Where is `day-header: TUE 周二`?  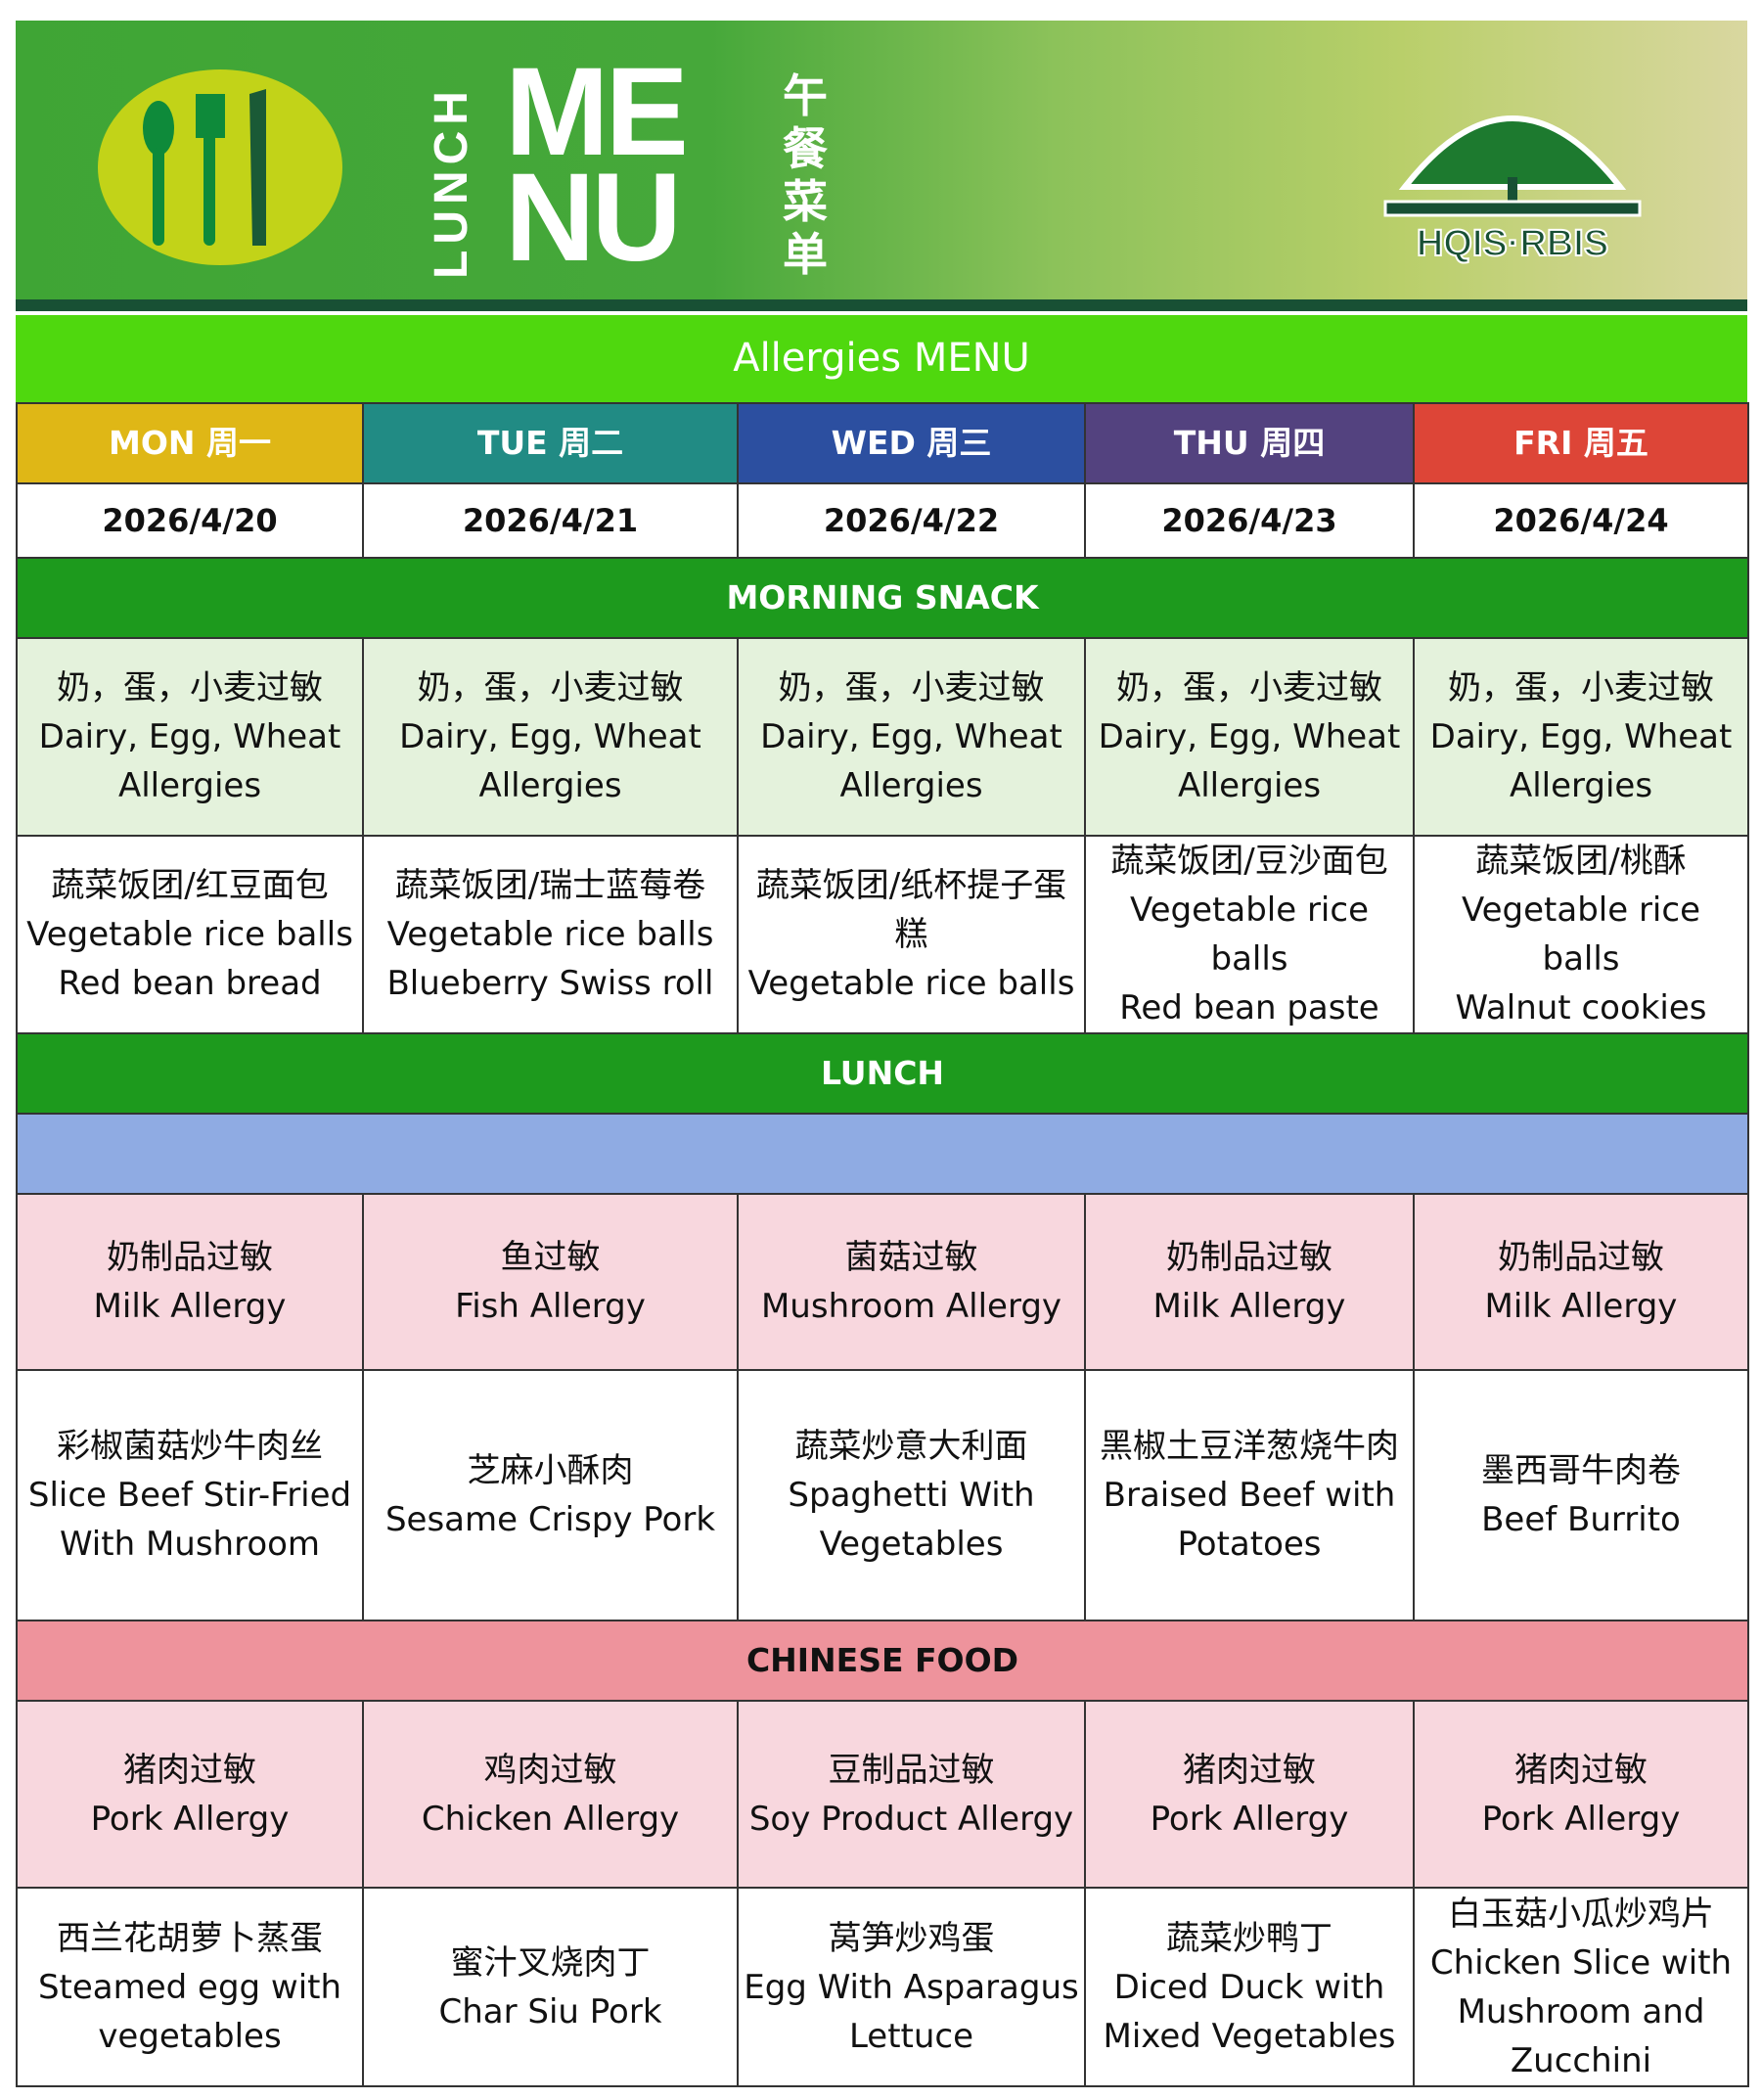 day-header: TUE 周二 is located at coordinates (550, 443).